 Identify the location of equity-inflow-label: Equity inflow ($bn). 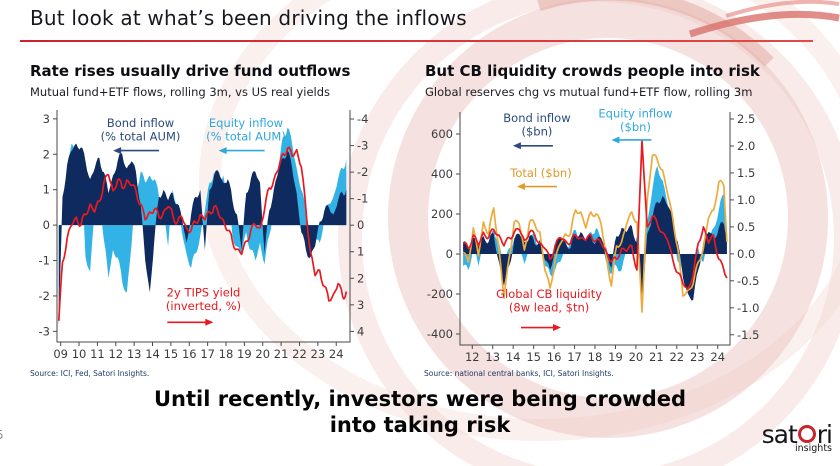
(635, 120).